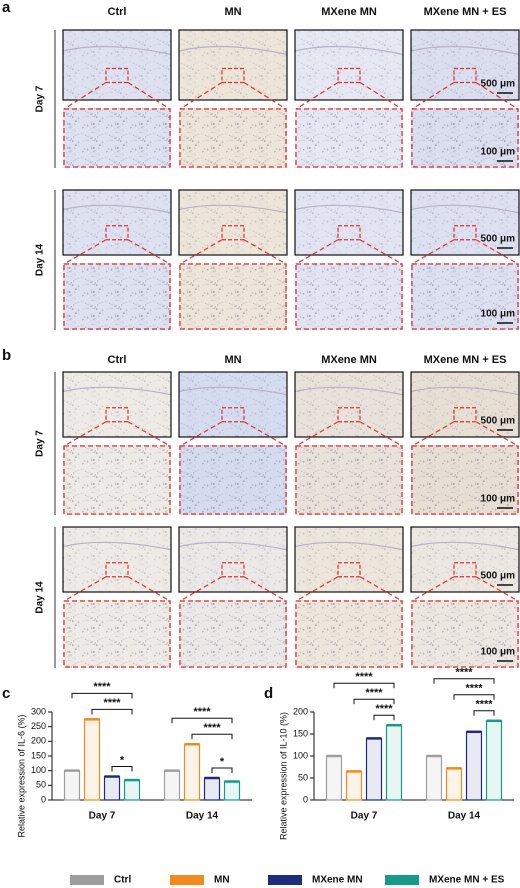  I want to click on panel-letter: a, so click(6, 8).